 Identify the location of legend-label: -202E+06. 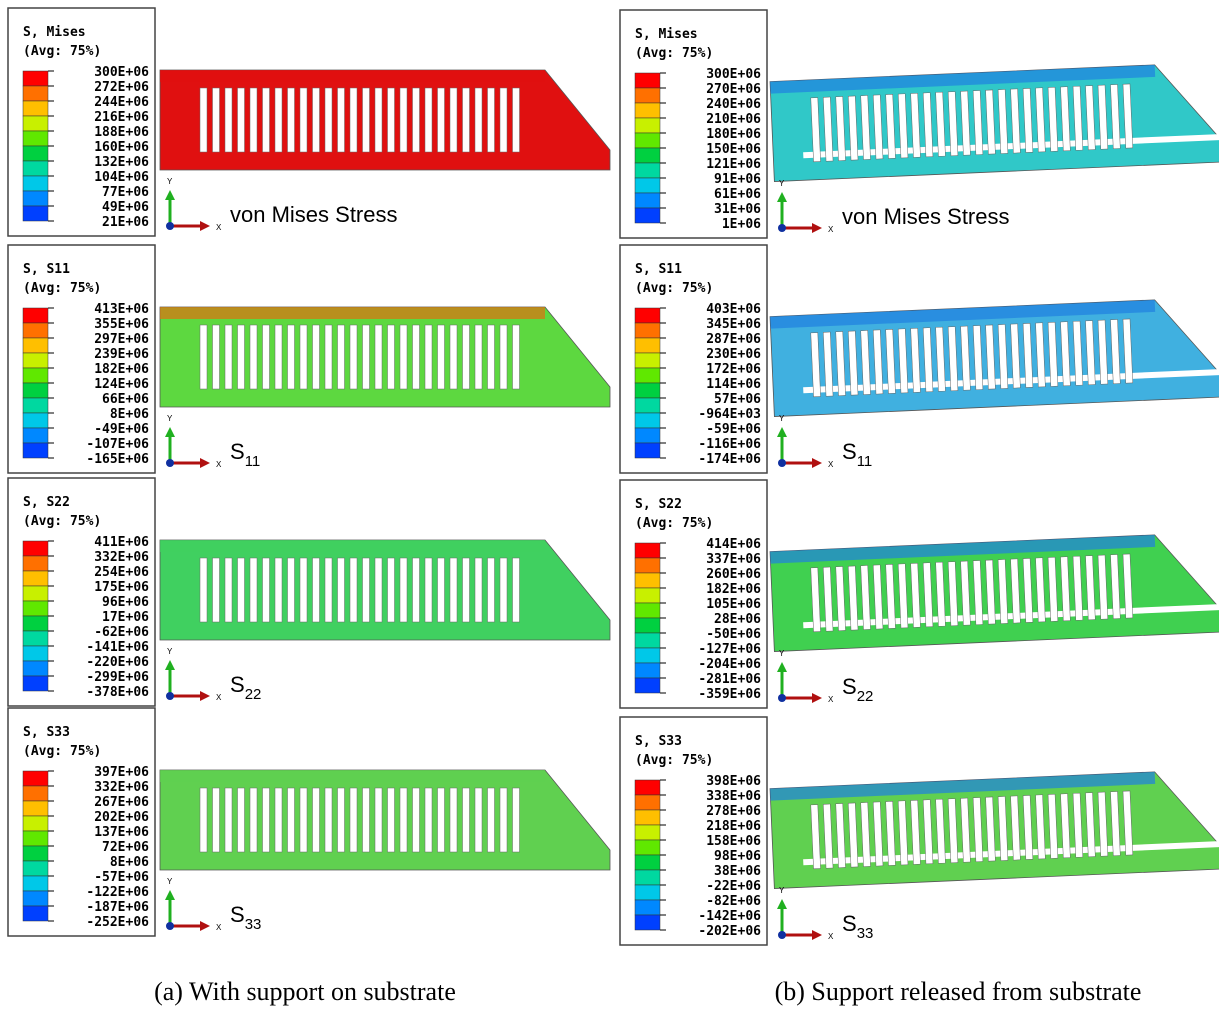
(729, 931).